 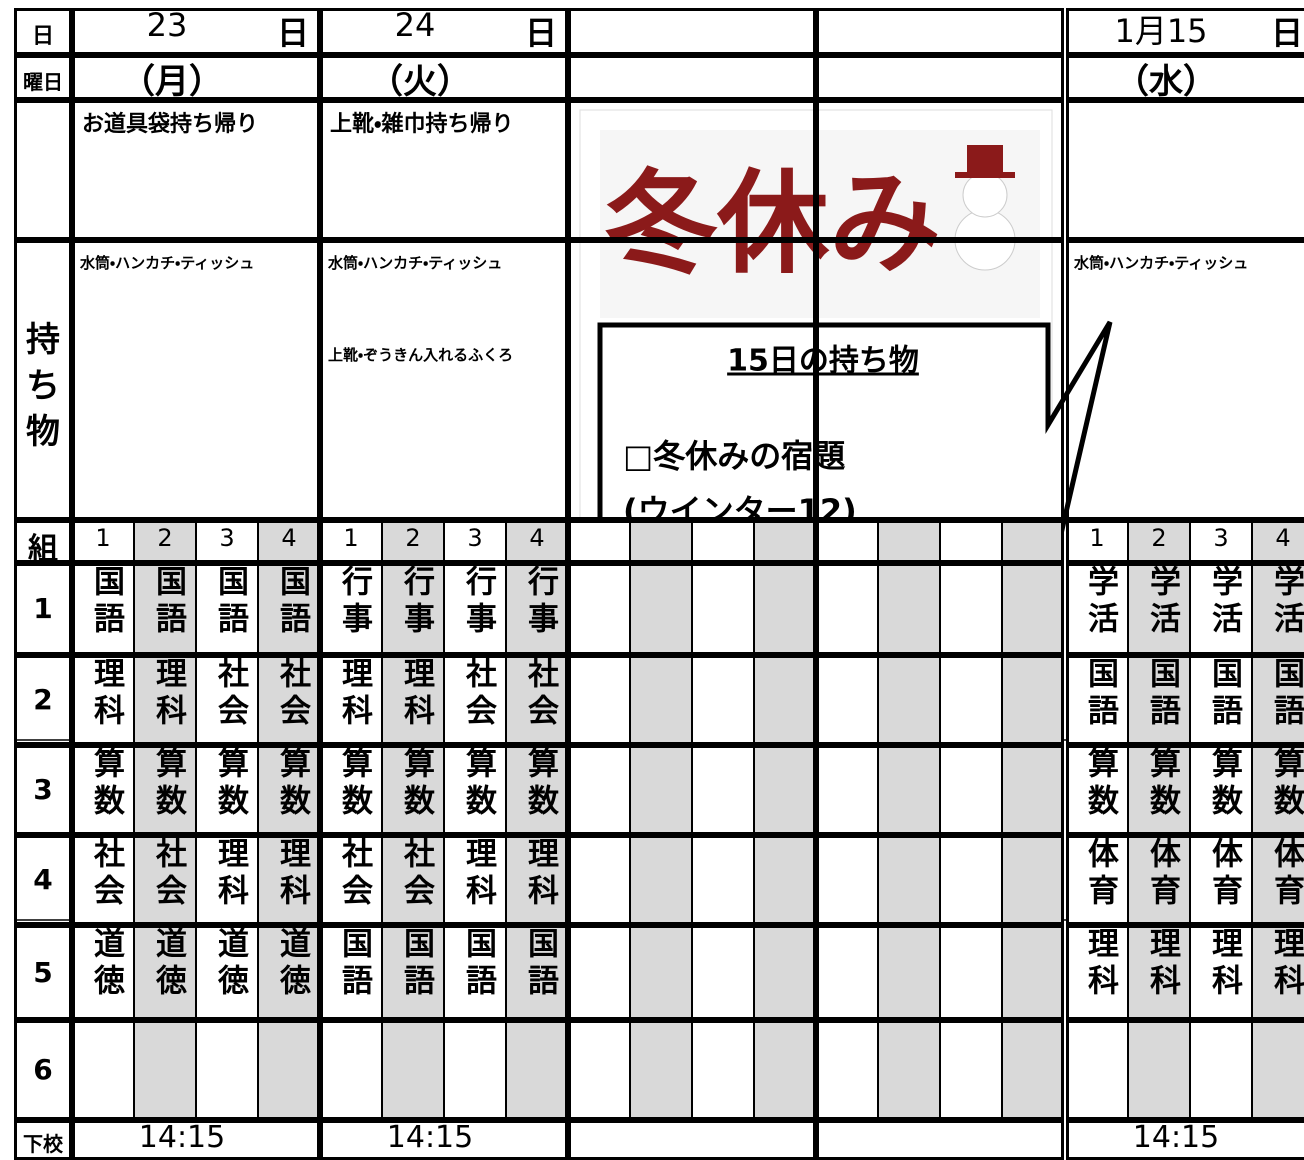 What do you see at coordinates (182, 1137) in the screenshot?
I see `dismissal-time: 14:15` at bounding box center [182, 1137].